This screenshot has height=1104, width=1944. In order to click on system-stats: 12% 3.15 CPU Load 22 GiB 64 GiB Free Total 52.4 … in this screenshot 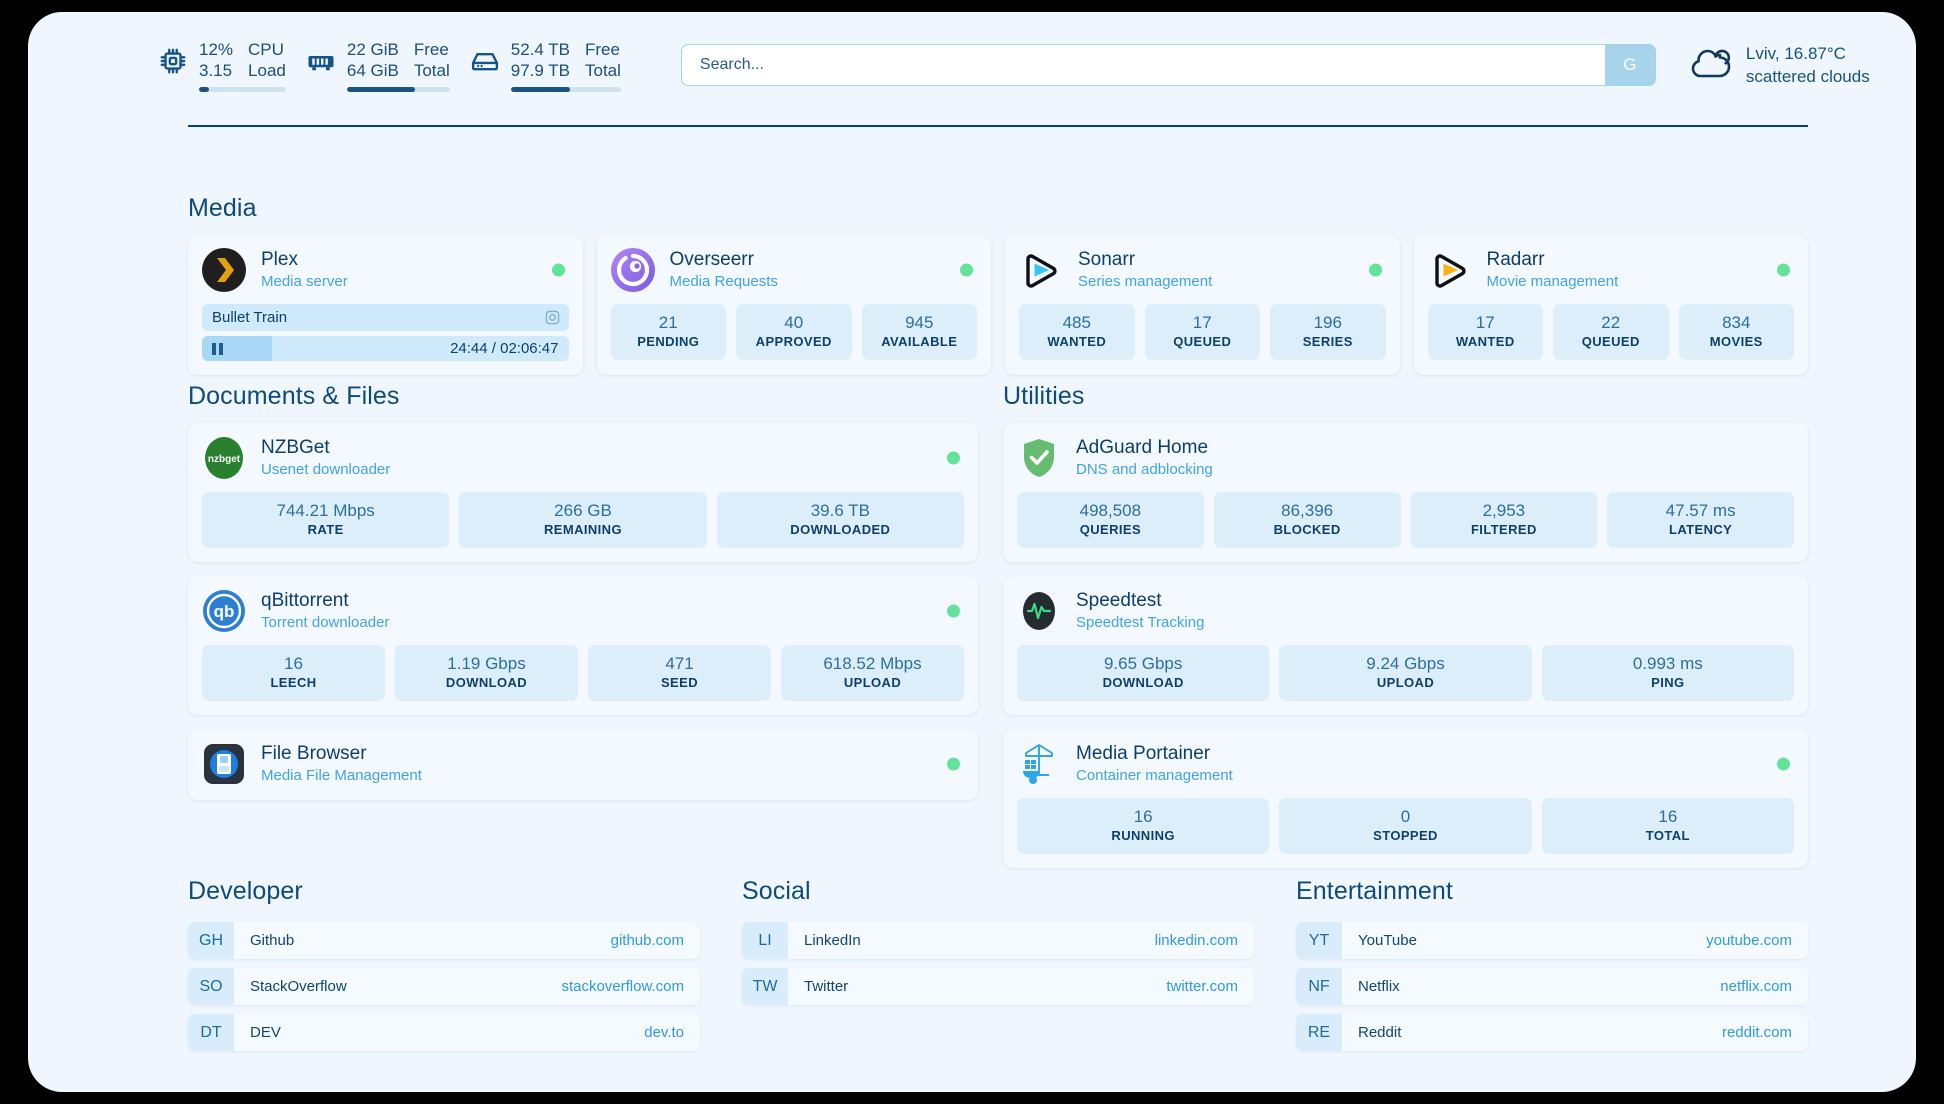, I will do `click(389, 65)`.